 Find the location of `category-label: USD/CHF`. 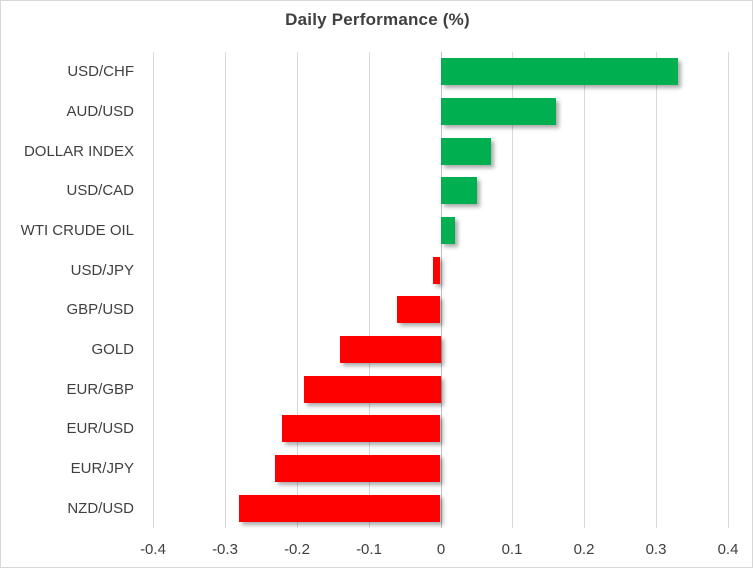

category-label: USD/CHF is located at coordinates (100, 72).